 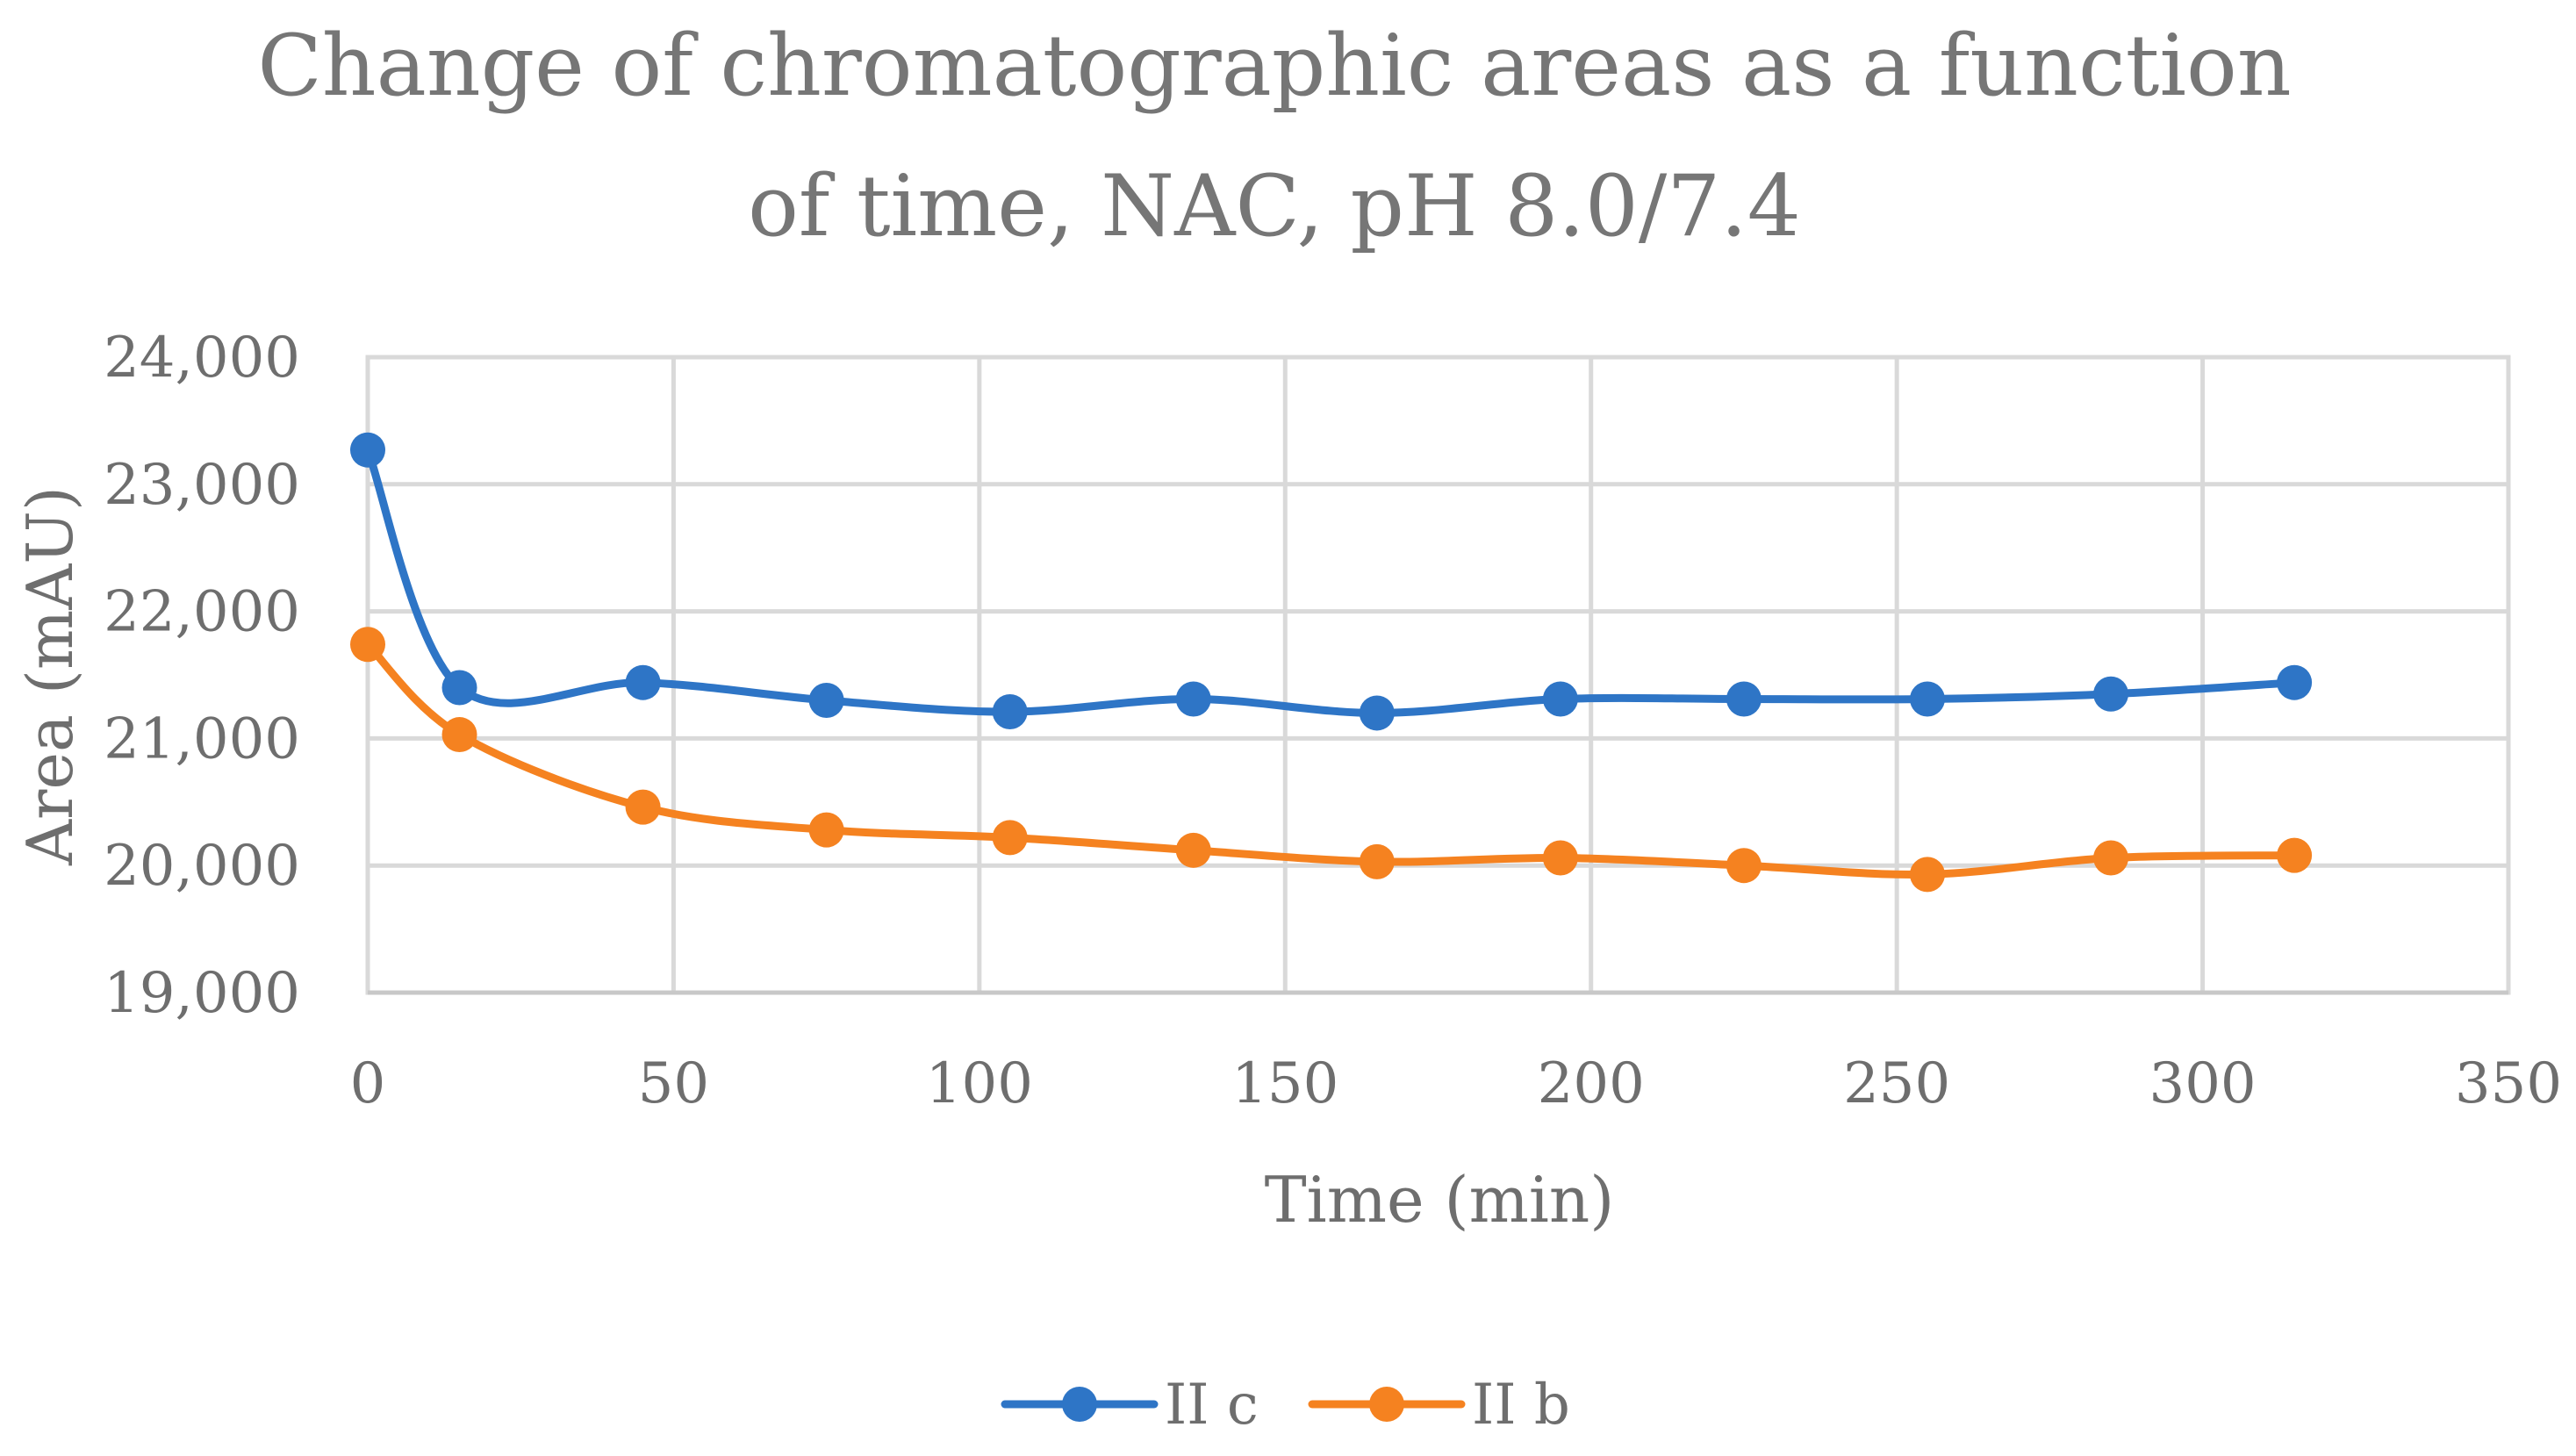 I want to click on legend: II c II b, so click(x=1285, y=1405).